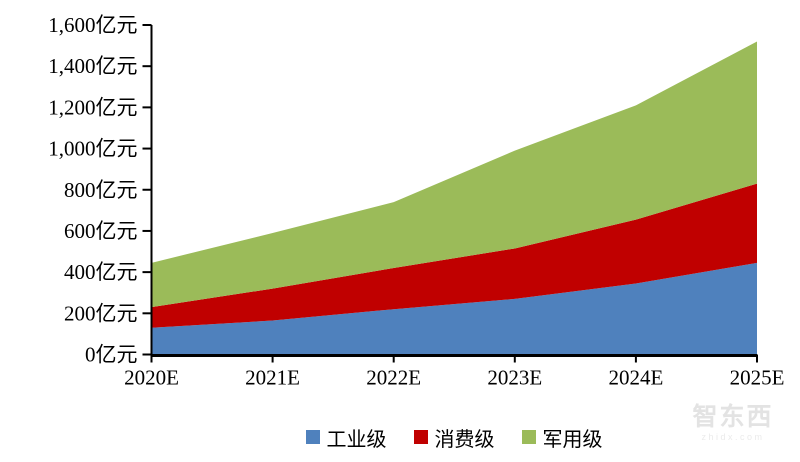 The image size is (800, 462). Describe the element at coordinates (151, 378) in the screenshot. I see `x-axis-tick-label: 2020E` at that location.